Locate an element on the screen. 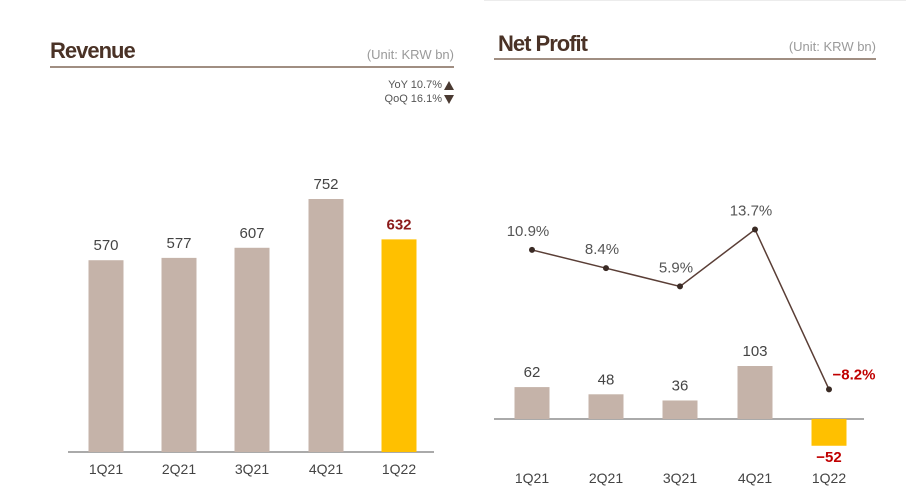 Image resolution: width=906 pixels, height=498 pixels. net-profit-value-label: 36 is located at coordinates (680, 385).